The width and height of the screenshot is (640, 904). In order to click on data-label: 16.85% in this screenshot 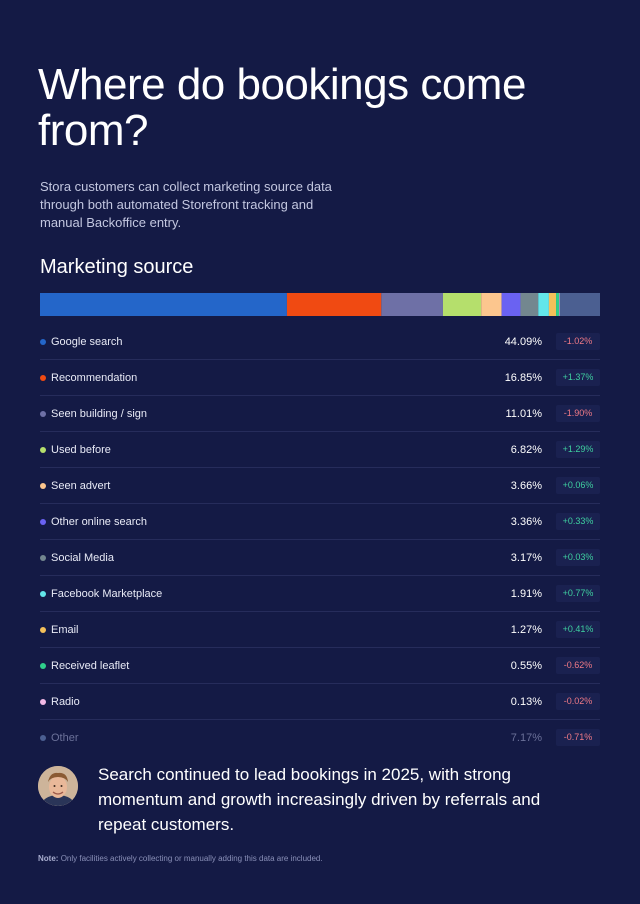, I will do `click(523, 377)`.